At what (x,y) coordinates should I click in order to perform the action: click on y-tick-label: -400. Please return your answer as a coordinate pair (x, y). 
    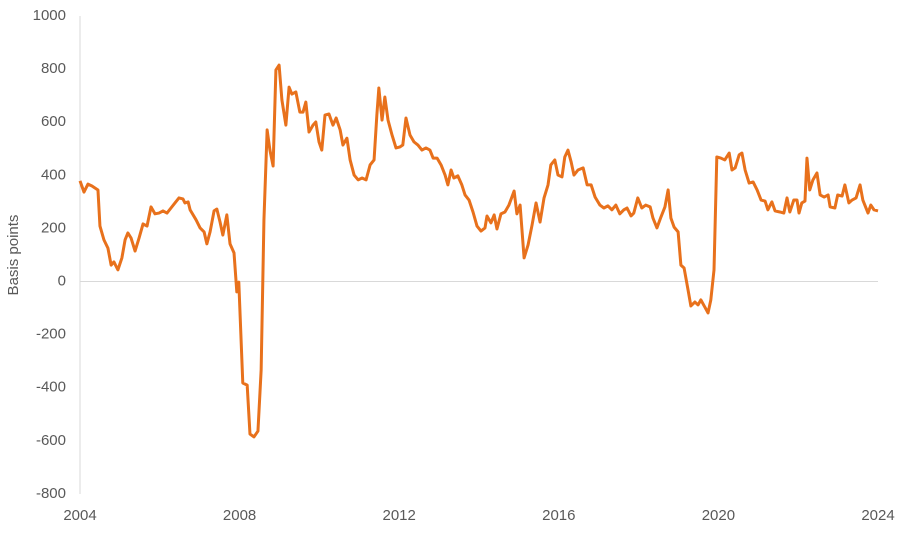
    Looking at the image, I should click on (51, 387).